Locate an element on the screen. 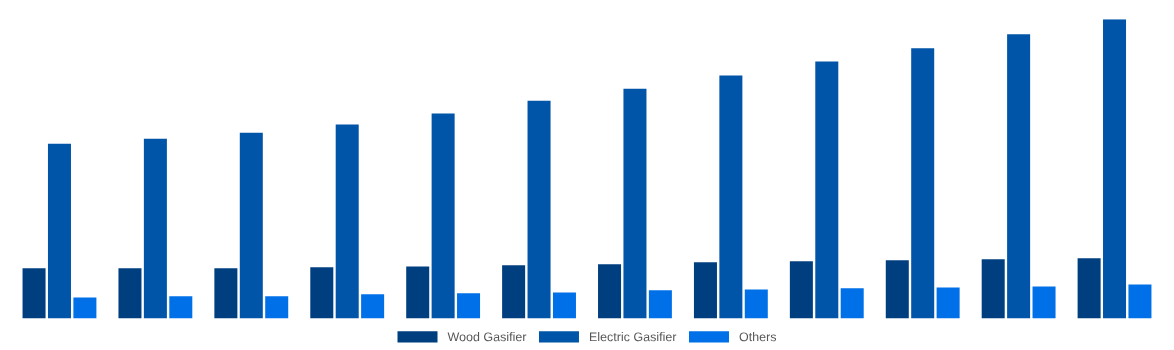 This screenshot has height=350, width=1174. legend-label: Electric Gasifier is located at coordinates (633, 337).